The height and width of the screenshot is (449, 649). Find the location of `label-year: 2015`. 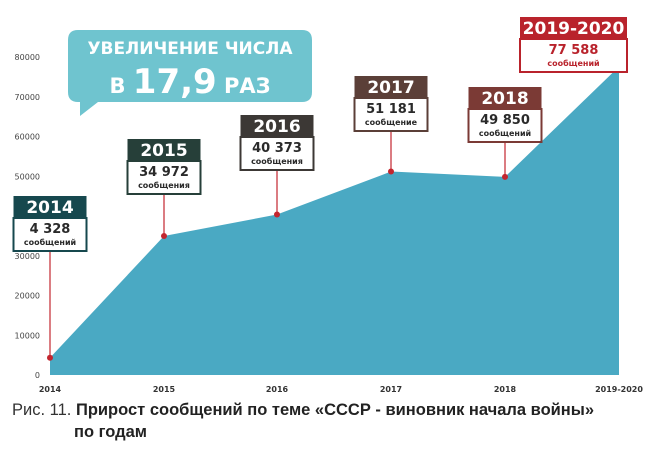

label-year: 2015 is located at coordinates (163, 151).